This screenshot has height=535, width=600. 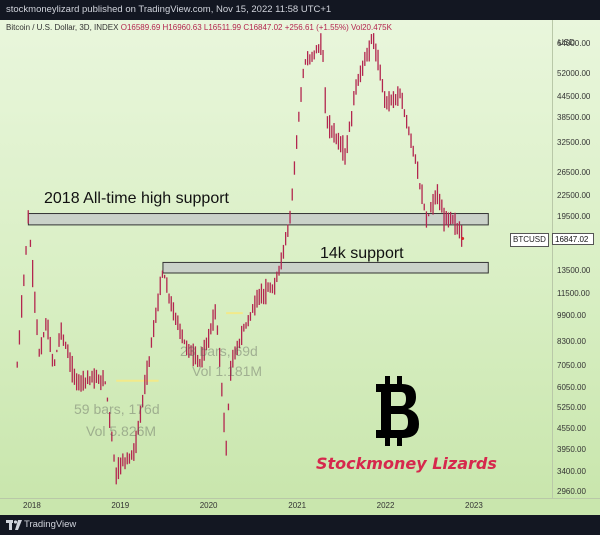 What do you see at coordinates (227, 371) in the screenshot?
I see `range2-volume-label: Vol 1.181M` at bounding box center [227, 371].